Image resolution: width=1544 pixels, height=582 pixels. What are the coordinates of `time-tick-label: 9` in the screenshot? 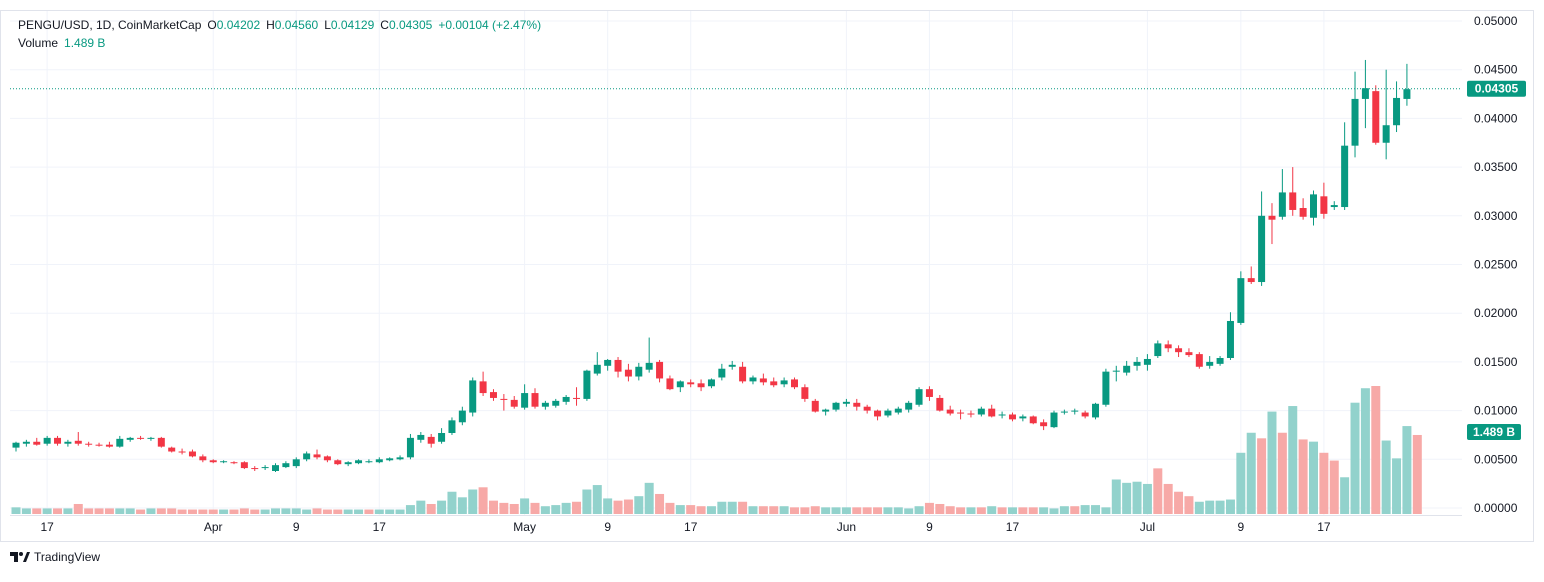 It's located at (929, 527).